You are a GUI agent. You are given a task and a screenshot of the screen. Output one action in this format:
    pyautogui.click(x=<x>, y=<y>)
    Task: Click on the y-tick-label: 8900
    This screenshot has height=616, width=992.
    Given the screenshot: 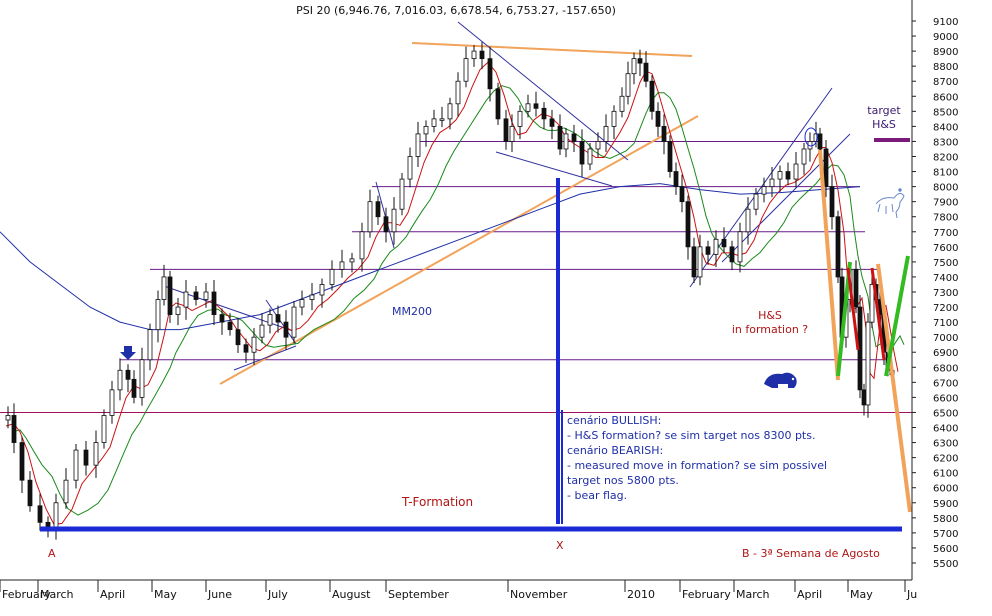 What is the action you would take?
    pyautogui.click(x=945, y=52)
    